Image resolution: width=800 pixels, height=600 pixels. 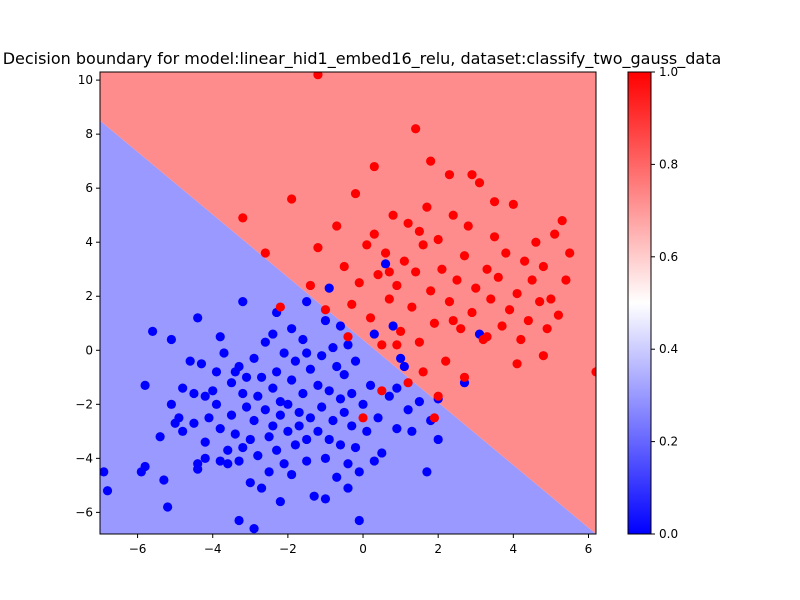 What do you see at coordinates (668, 349) in the screenshot?
I see `colorbar-tick-label: 0.4` at bounding box center [668, 349].